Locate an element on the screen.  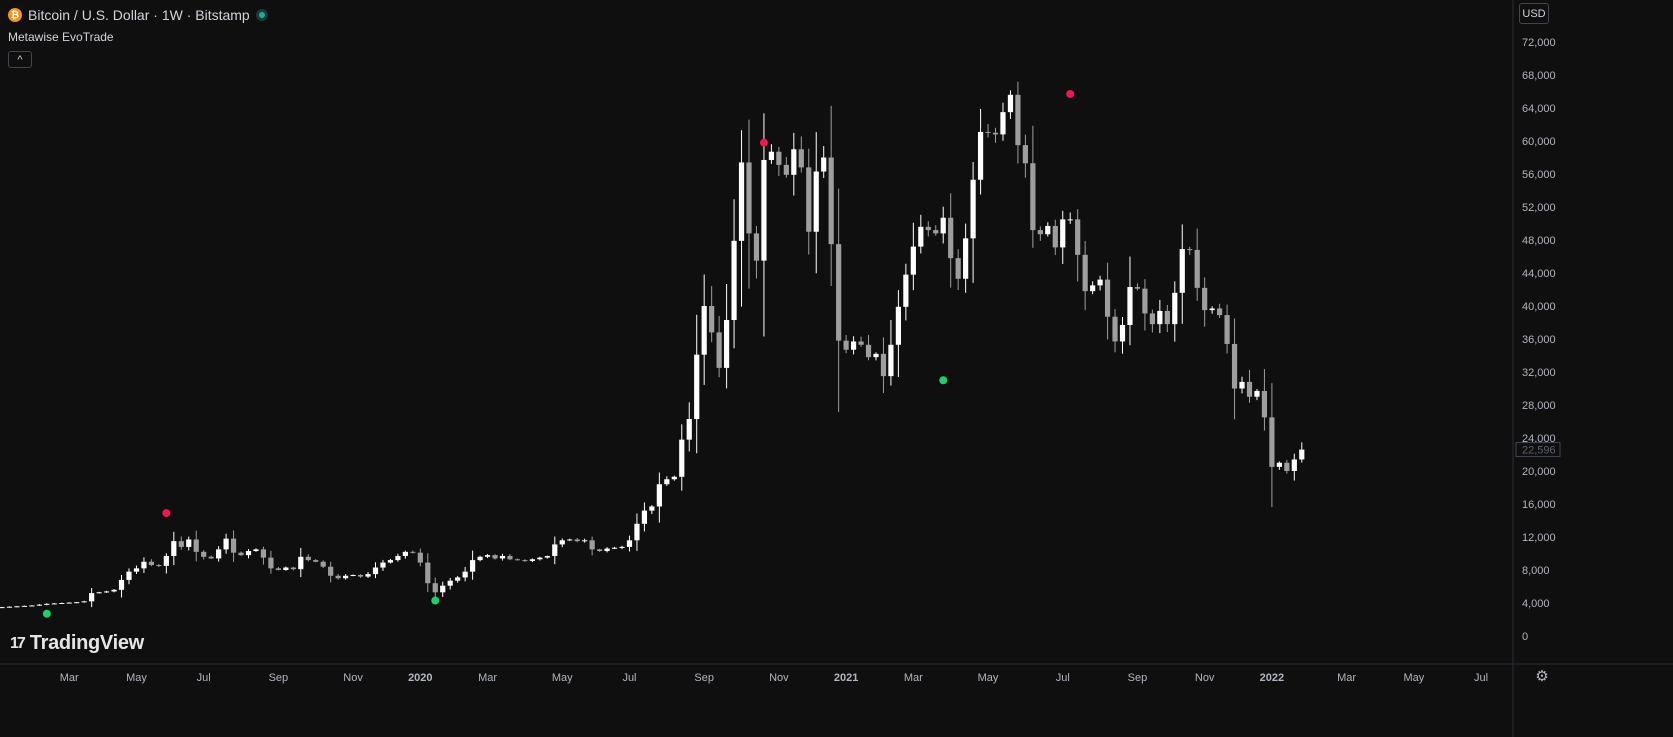
currency-button: USD is located at coordinates (1534, 13).